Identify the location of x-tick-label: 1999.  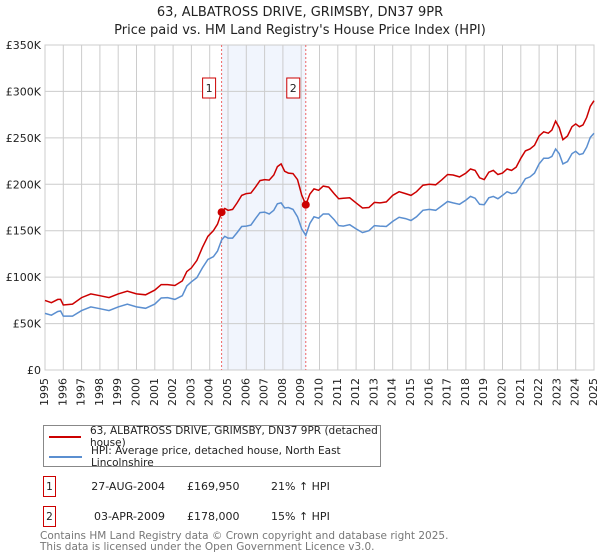
(117, 392).